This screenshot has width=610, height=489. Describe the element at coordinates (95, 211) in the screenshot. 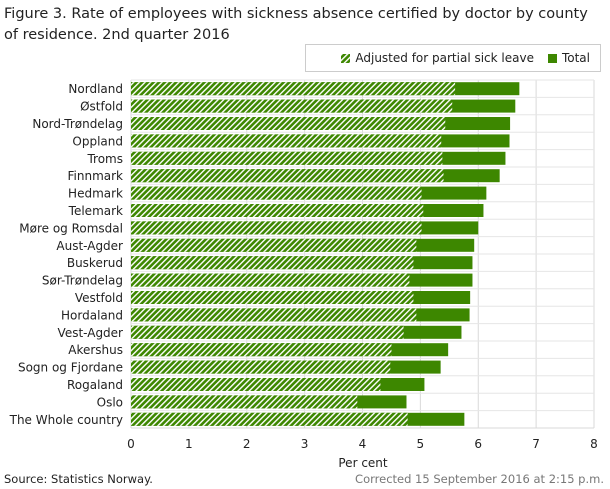

I see `category-label: Telemark` at that location.